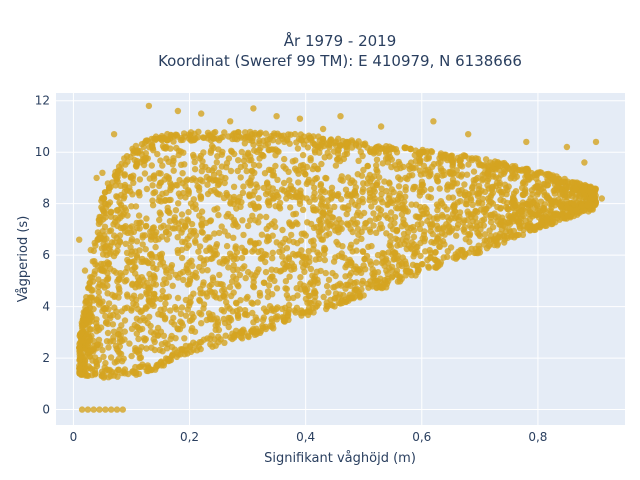 The image size is (640, 480). What do you see at coordinates (340, 458) in the screenshot?
I see `x-axis-title: Signifikant våghöjd (m)` at bounding box center [340, 458].